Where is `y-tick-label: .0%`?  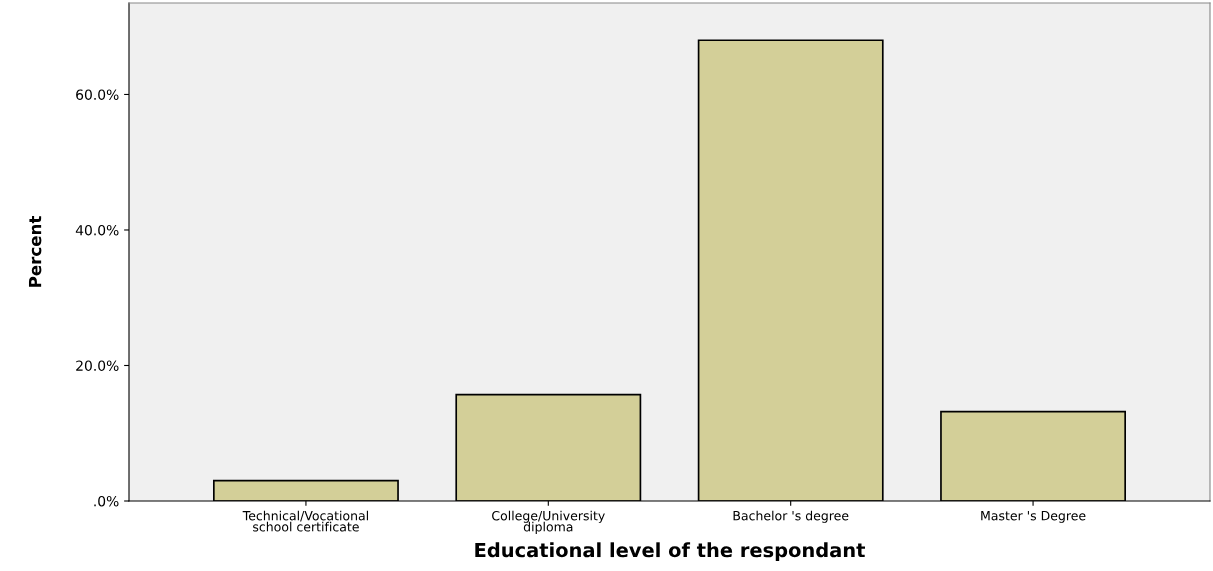
y-tick-label: .0% is located at coordinates (106, 501).